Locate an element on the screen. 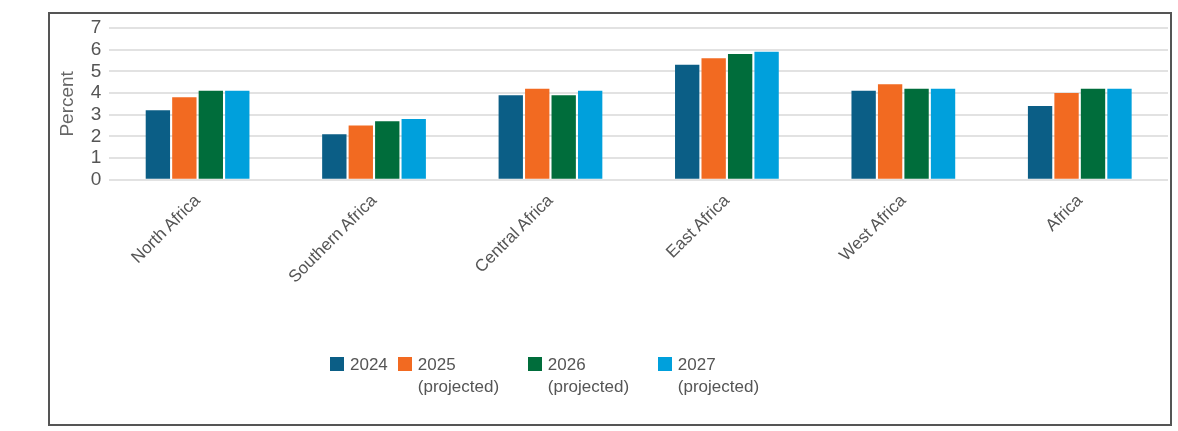 The image size is (1178, 431). y-tick-label: 5 is located at coordinates (96, 70).